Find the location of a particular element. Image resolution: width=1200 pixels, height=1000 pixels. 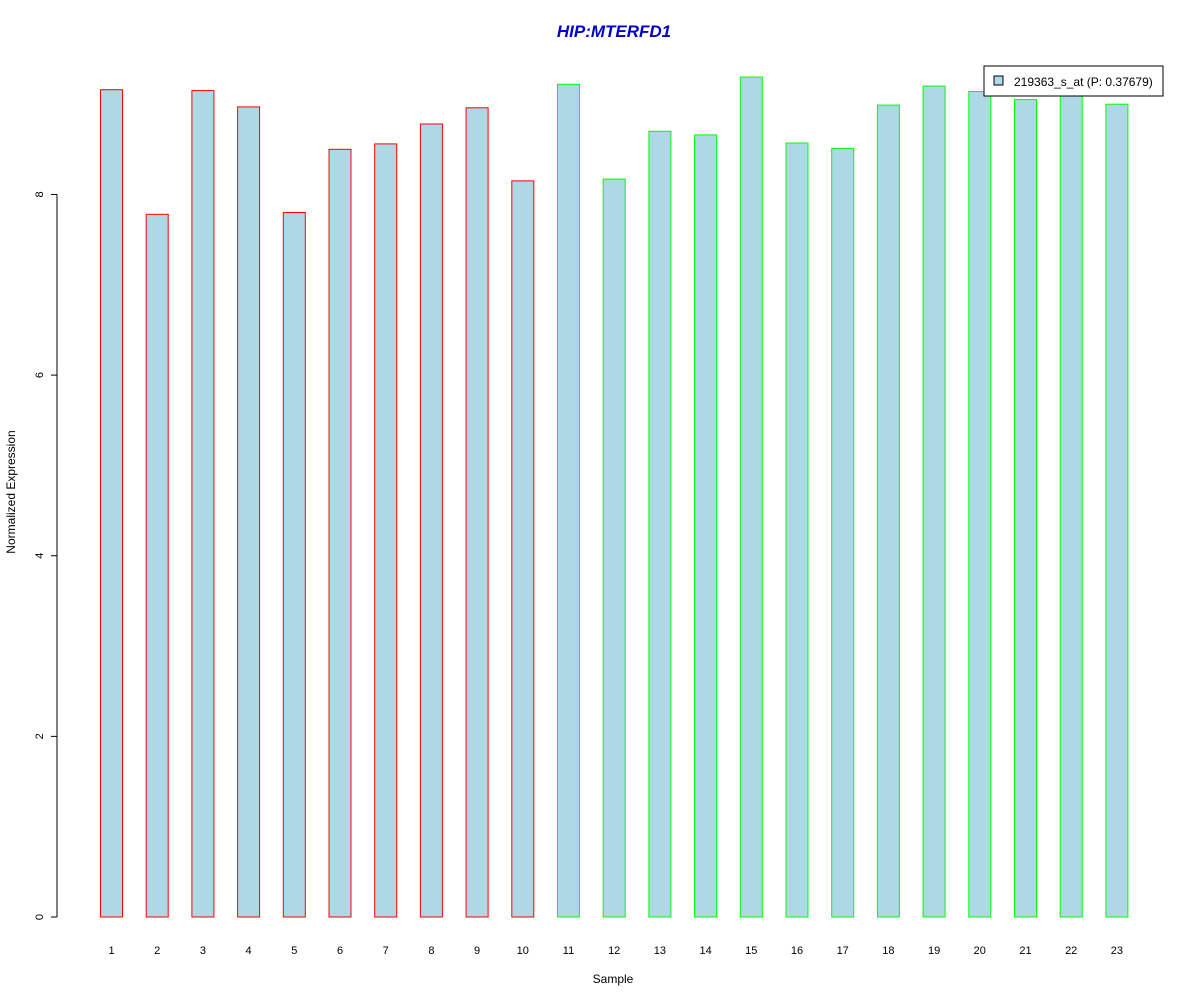

y-tick-label-6: 6 is located at coordinates (40, 375).